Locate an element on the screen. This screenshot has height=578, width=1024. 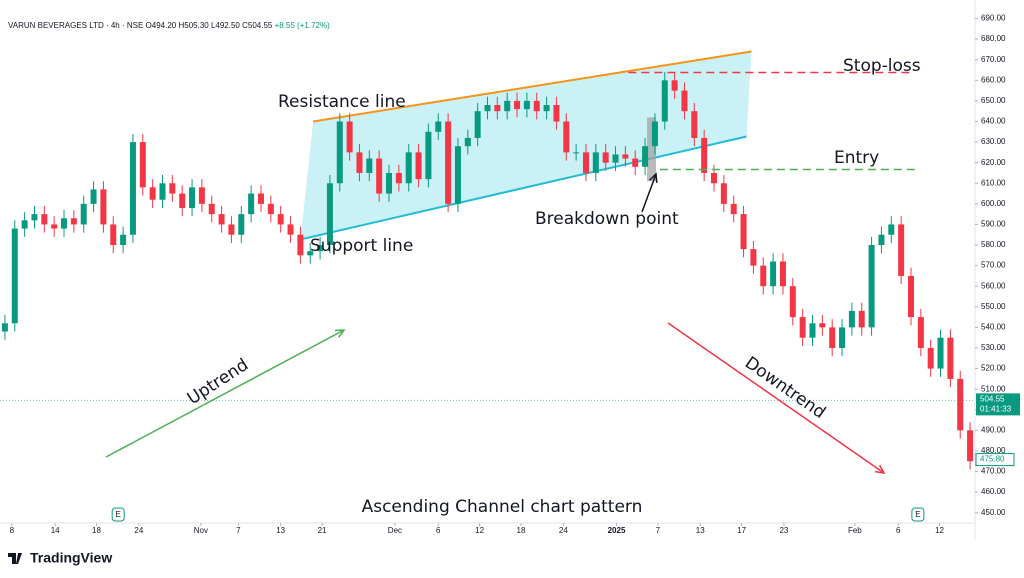
x-tick-label: 14 is located at coordinates (55, 530).